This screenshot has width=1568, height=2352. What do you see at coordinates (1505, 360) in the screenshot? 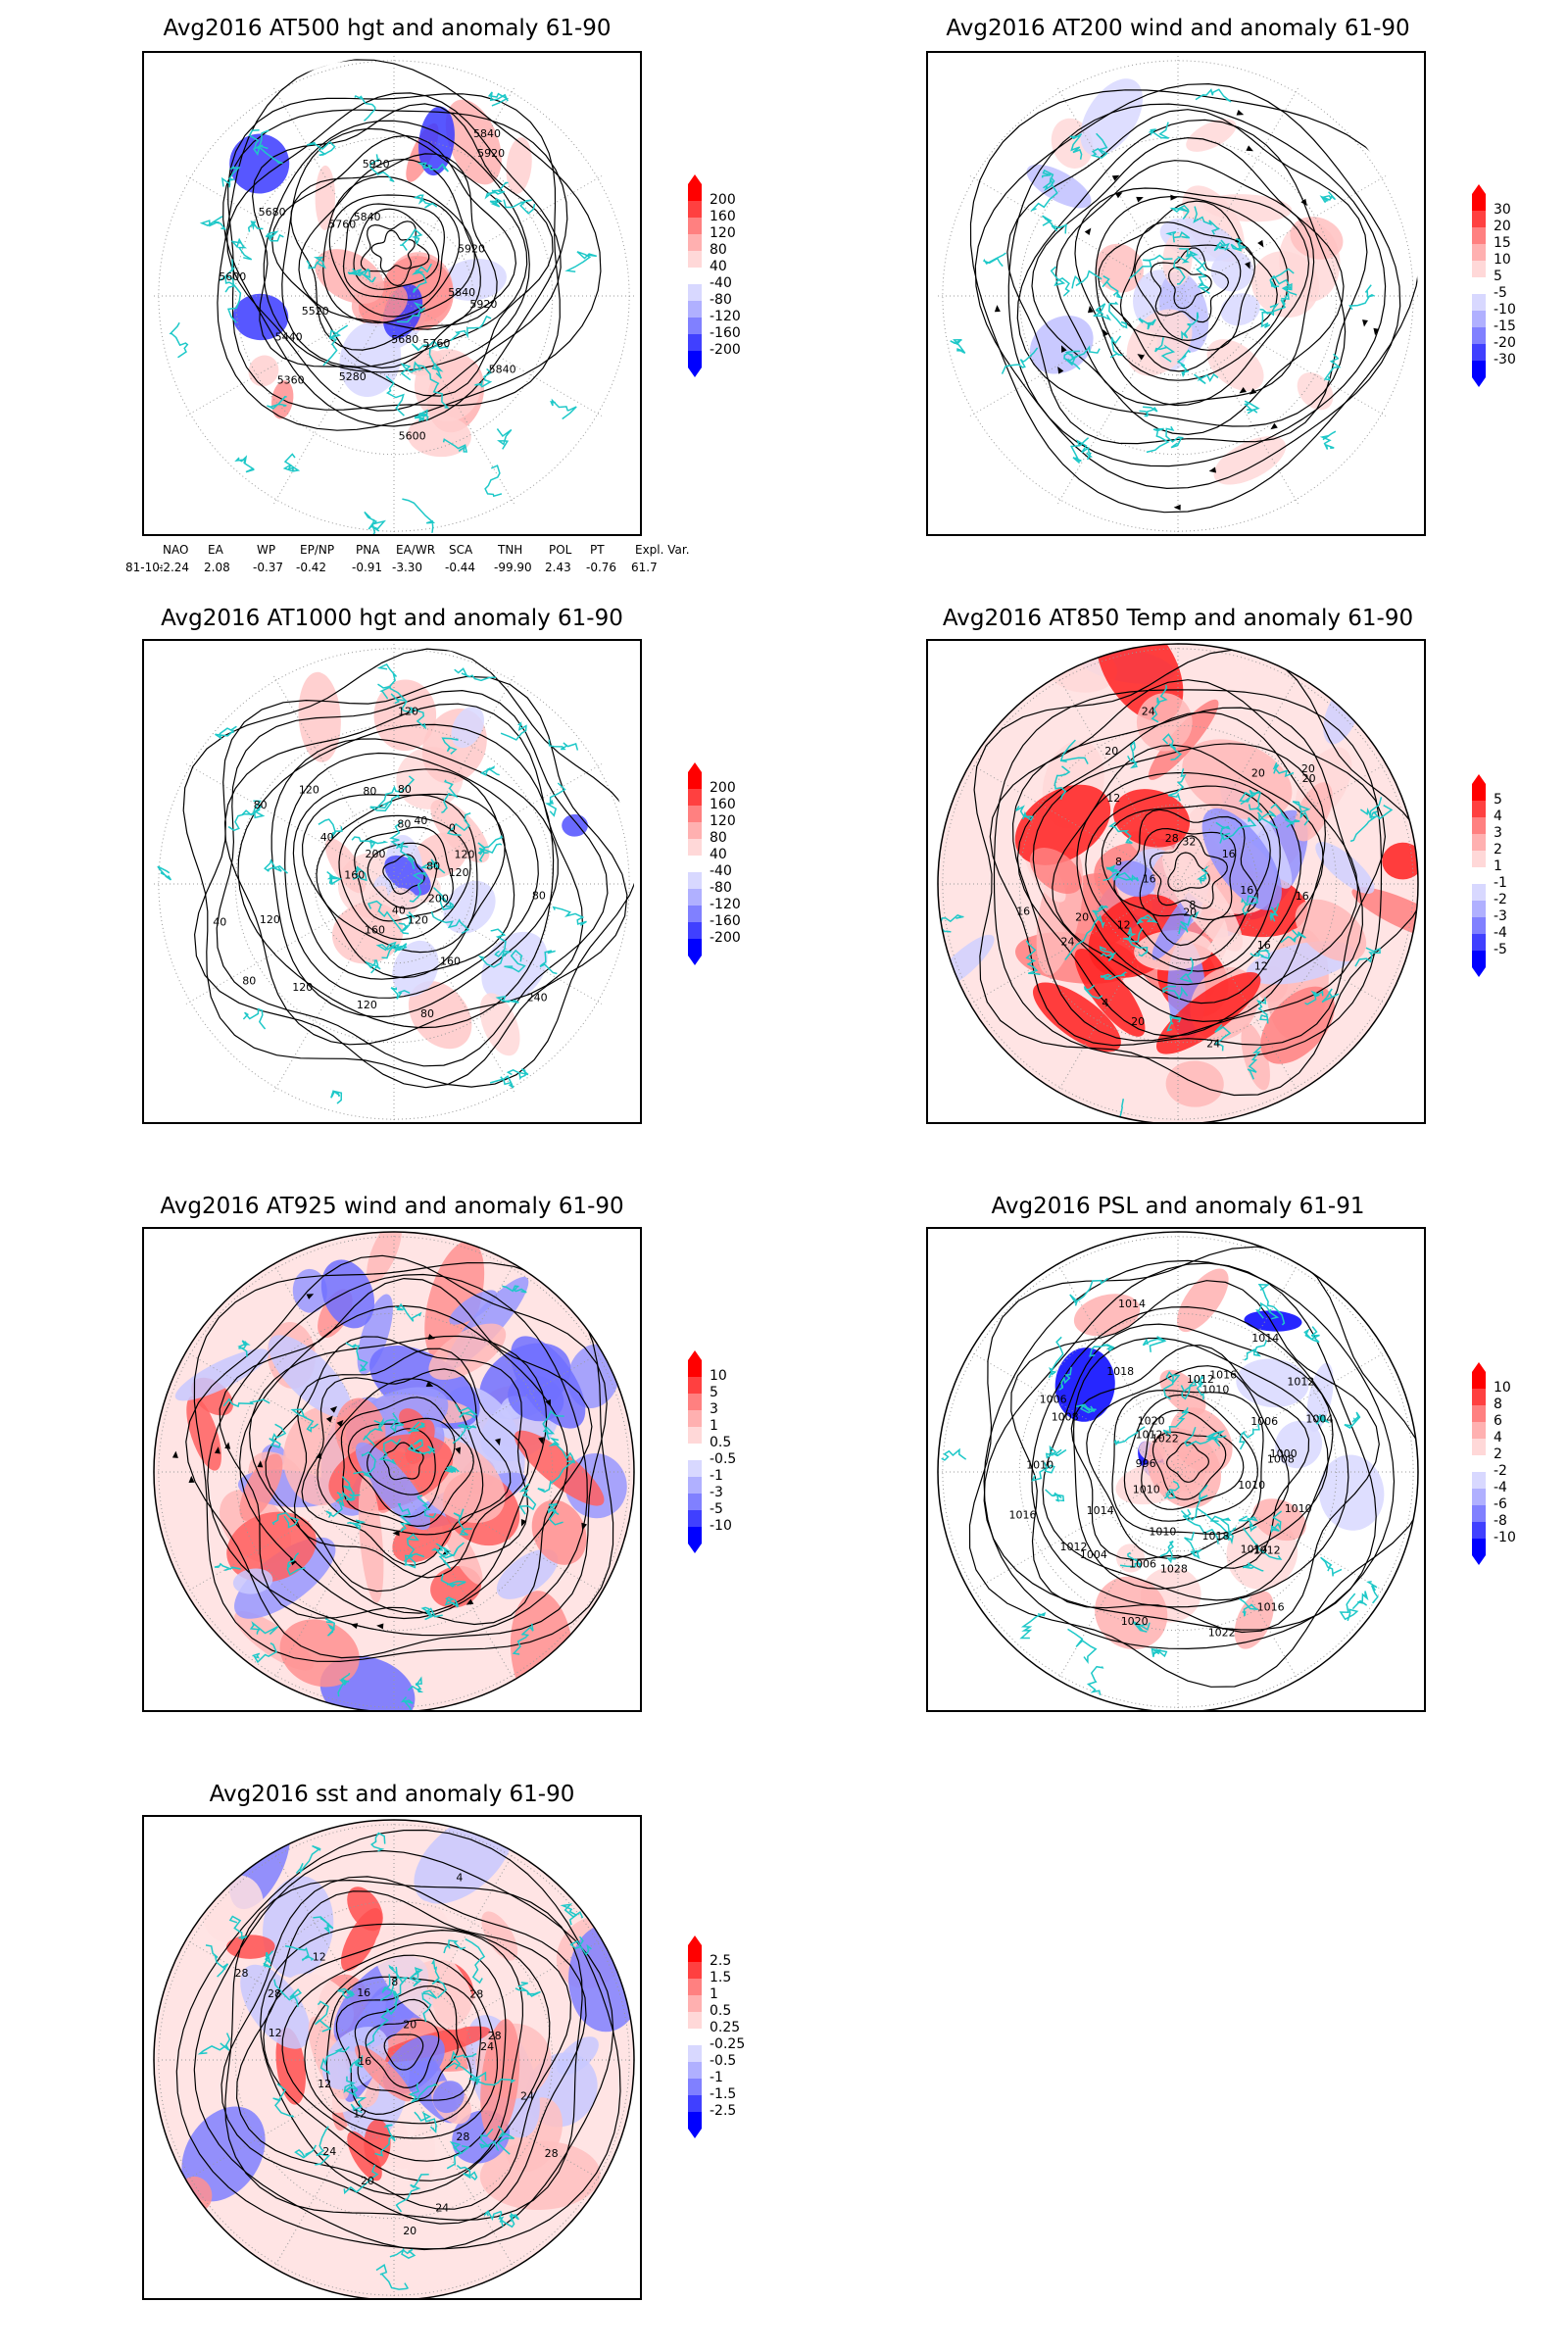
I see `colorbar-label: -30` at bounding box center [1505, 360].